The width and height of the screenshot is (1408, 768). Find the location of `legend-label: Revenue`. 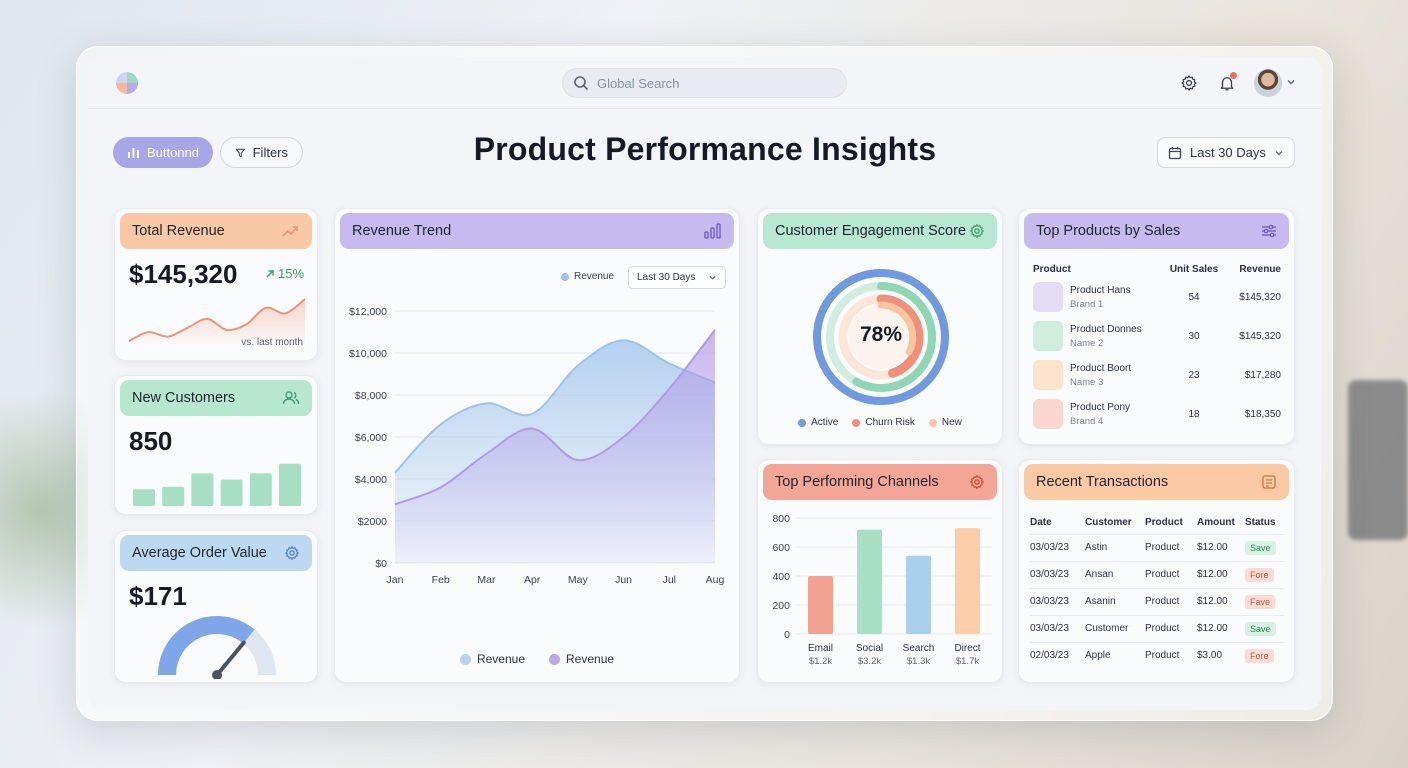

legend-label: Revenue is located at coordinates (500, 659).